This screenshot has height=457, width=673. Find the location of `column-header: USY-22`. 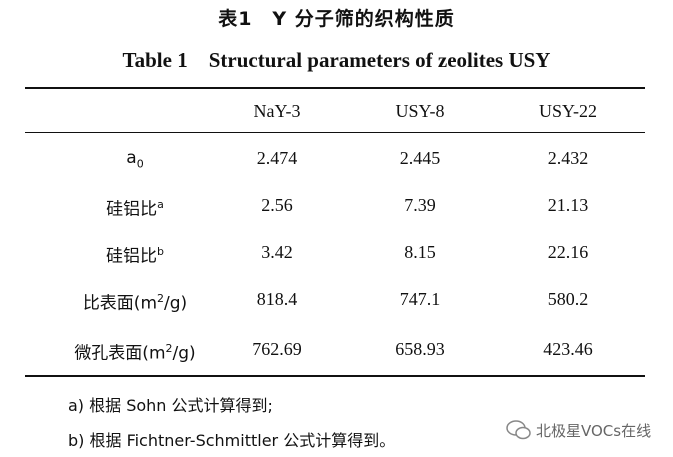

column-header: USY-22 is located at coordinates (567, 111).